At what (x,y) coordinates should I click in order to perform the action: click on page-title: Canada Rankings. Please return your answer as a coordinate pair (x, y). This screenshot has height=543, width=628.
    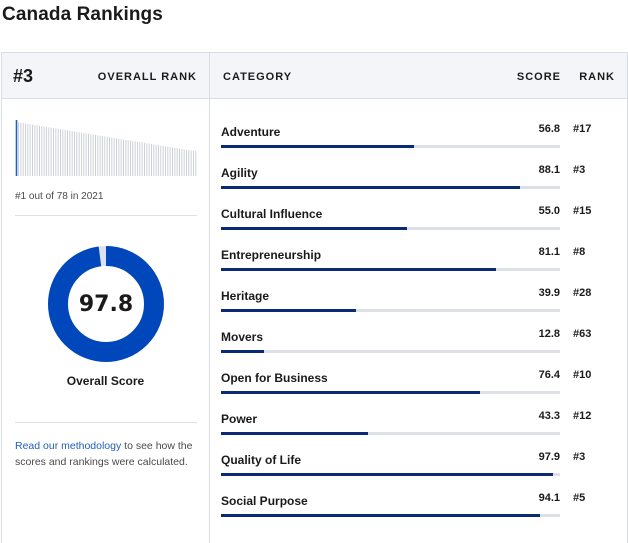
    Looking at the image, I should click on (82, 14).